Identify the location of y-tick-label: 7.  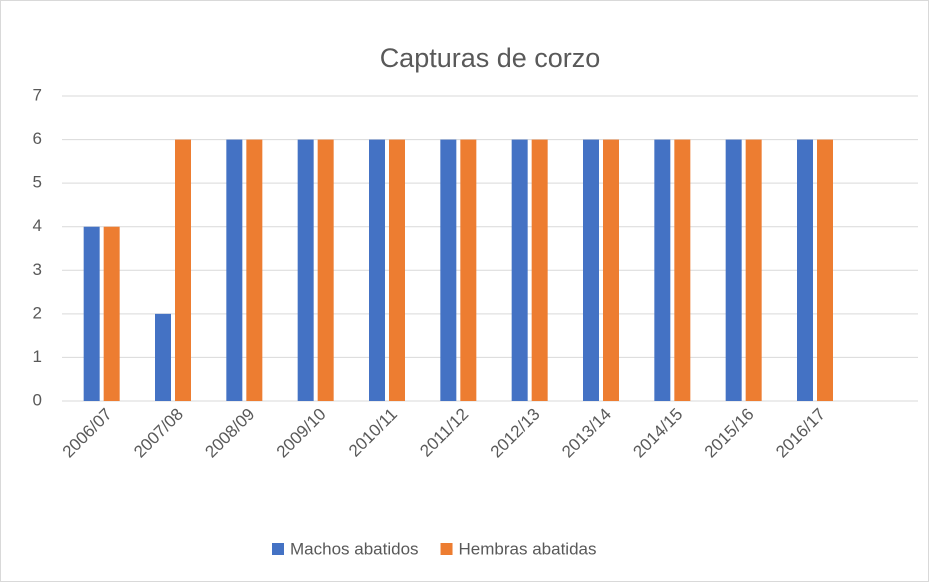
(37, 94).